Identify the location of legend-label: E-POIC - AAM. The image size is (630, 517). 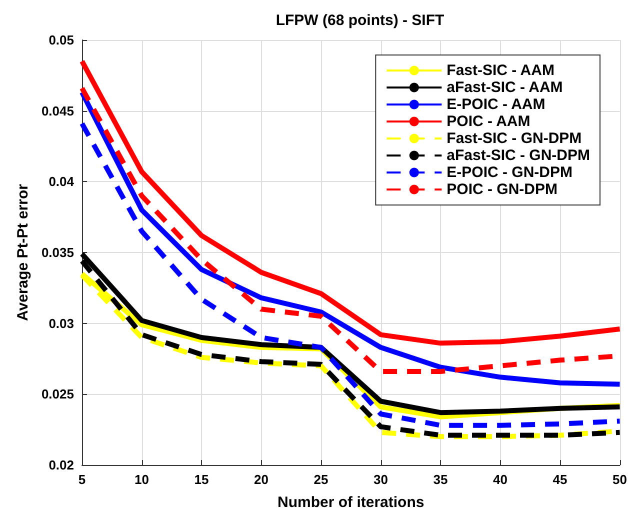
(496, 104).